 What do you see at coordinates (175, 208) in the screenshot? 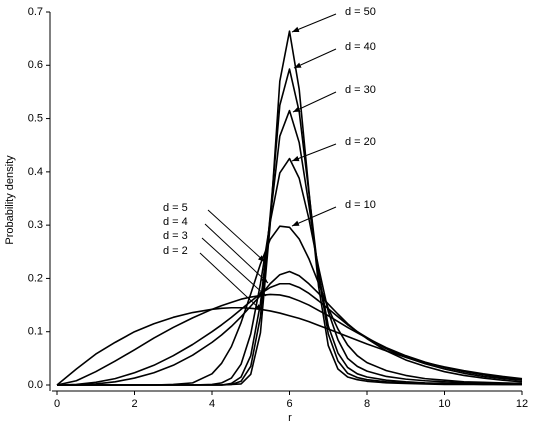
I see `series-label: d = 5` at bounding box center [175, 208].